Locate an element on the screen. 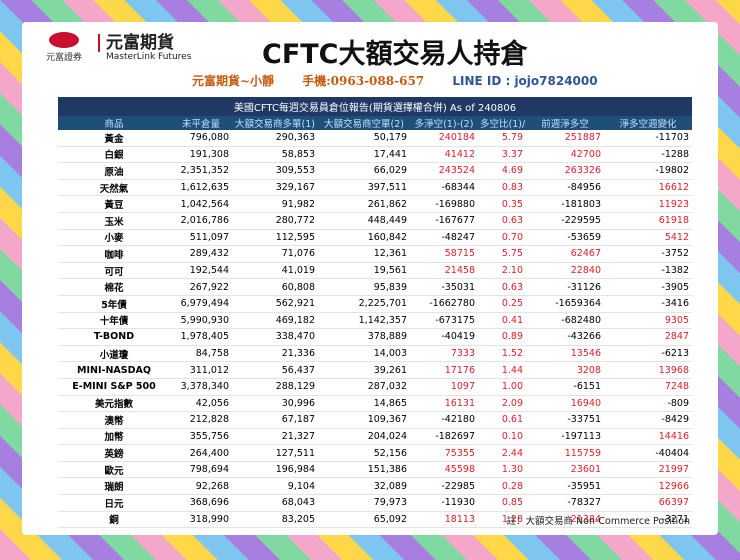  table-row: 銅 318,990 83,205 65,092 18113 1.28 21384 -3271 is located at coordinates (375, 520).